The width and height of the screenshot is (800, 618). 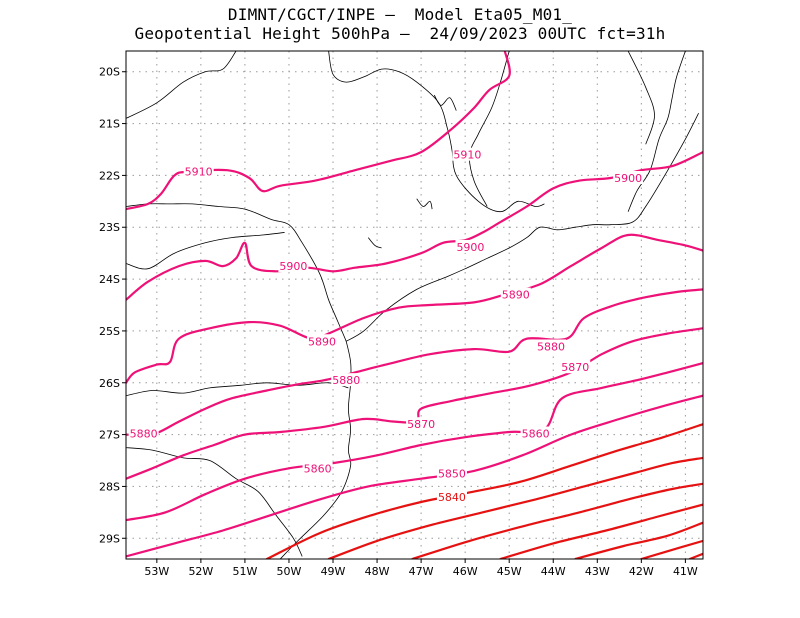 What do you see at coordinates (597, 571) in the screenshot?
I see `x-tick-label: 43W` at bounding box center [597, 571].